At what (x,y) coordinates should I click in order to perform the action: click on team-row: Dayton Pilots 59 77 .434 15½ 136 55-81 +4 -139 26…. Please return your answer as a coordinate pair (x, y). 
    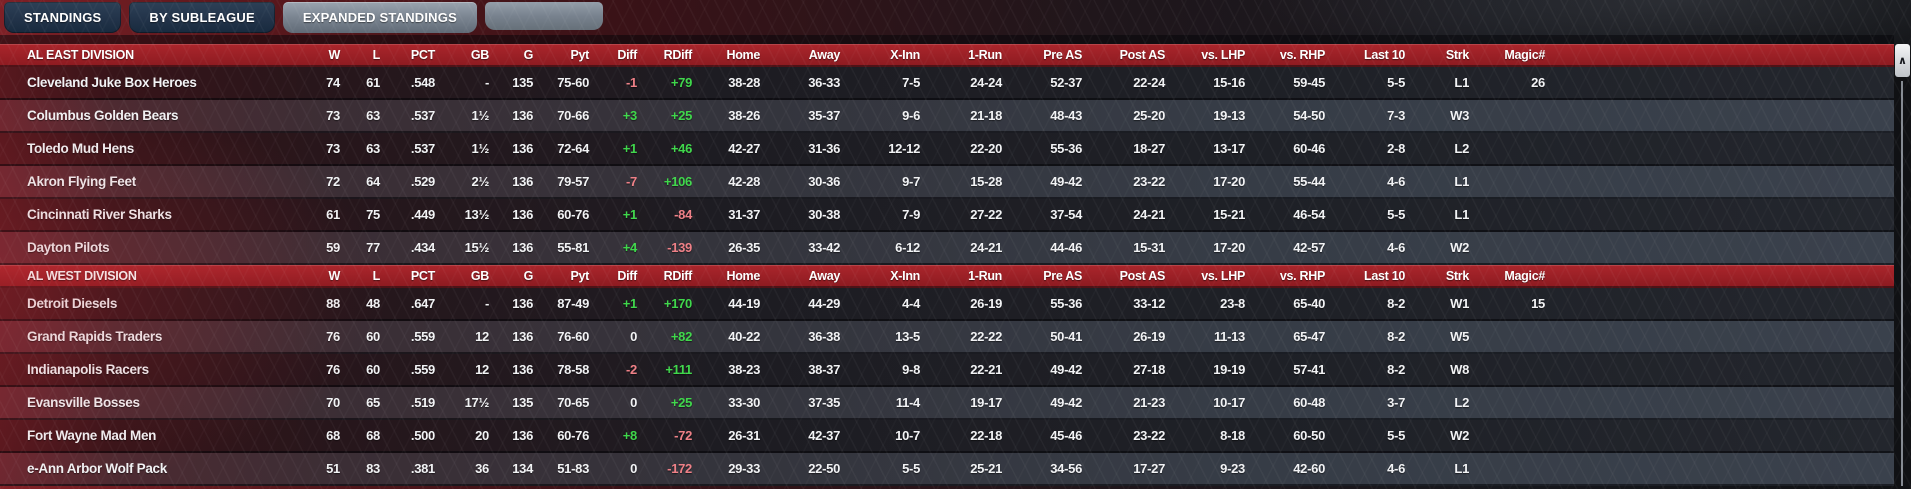
    Looking at the image, I should click on (947, 248).